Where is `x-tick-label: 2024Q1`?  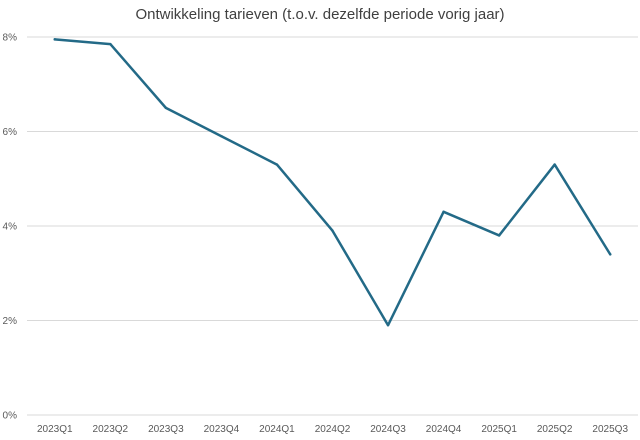 x-tick-label: 2024Q1 is located at coordinates (277, 429).